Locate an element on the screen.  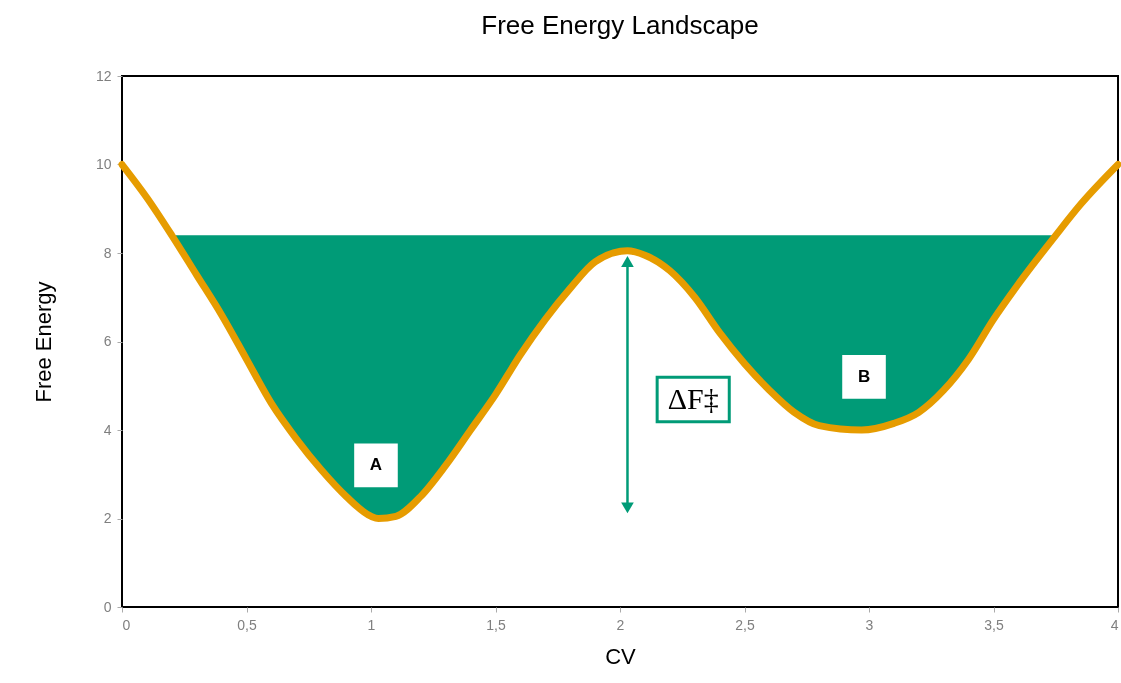
y-tick-label: 2 is located at coordinates (107, 518).